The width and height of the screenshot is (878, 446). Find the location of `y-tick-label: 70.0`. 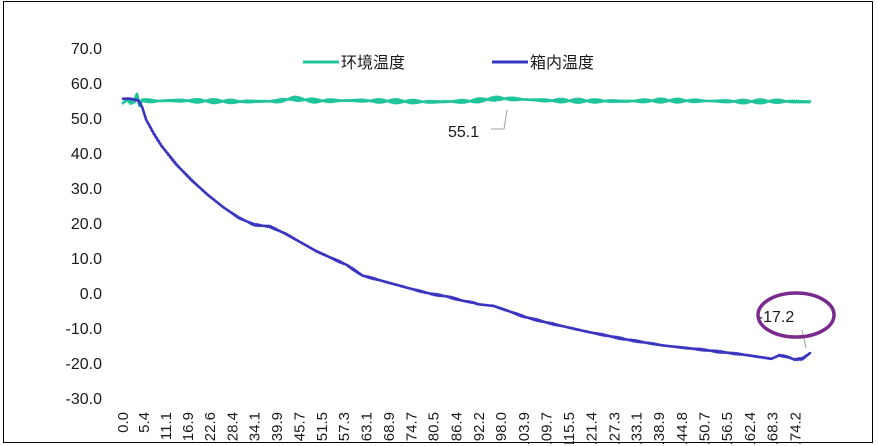

y-tick-label: 70.0 is located at coordinates (86, 49).